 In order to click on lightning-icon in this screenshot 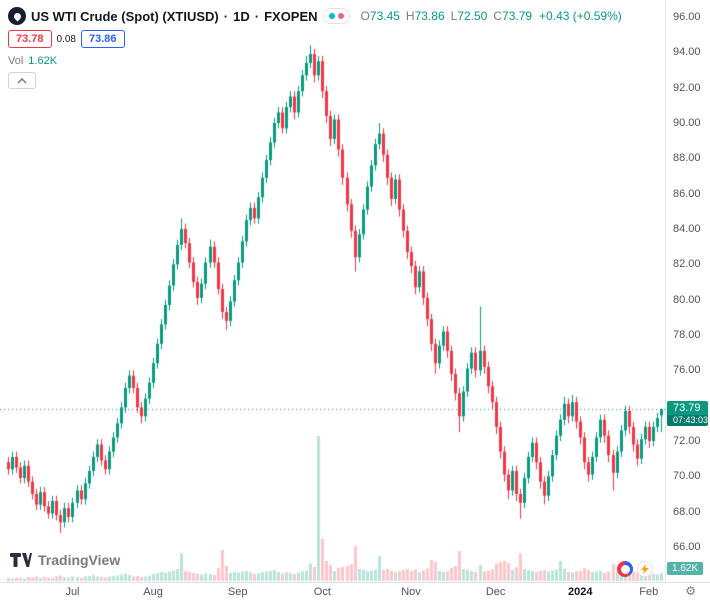, I will do `click(645, 569)`.